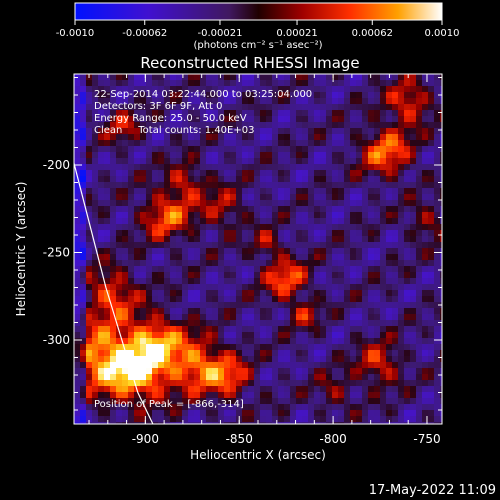 The width and height of the screenshot is (500, 500). What do you see at coordinates (432, 490) in the screenshot?
I see `footer-timestamp: 17-May-2022 11:09` at bounding box center [432, 490].